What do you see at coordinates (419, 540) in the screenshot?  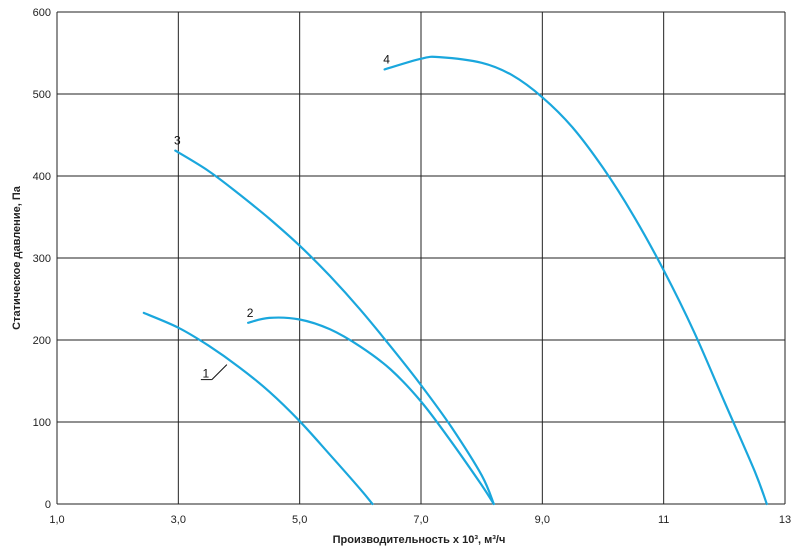 I see `x-axis-title: Производительность x 10³, м³/ч` at bounding box center [419, 540].